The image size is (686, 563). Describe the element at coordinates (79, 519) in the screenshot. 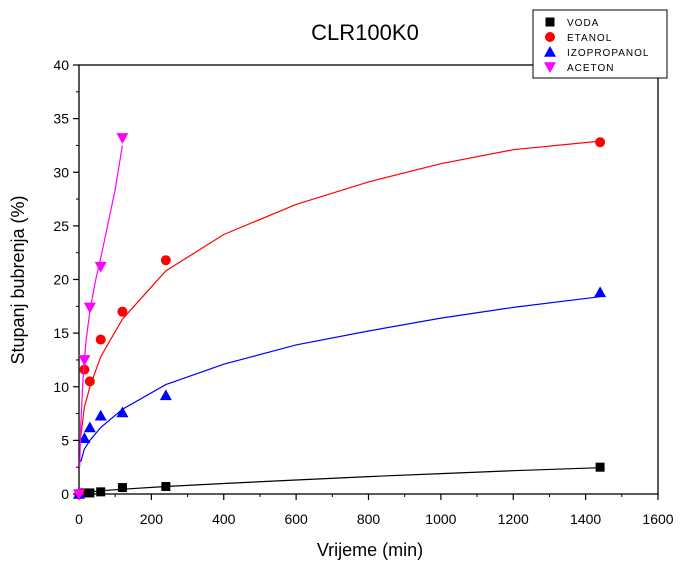

I see `x-tick-label: 0` at that location.